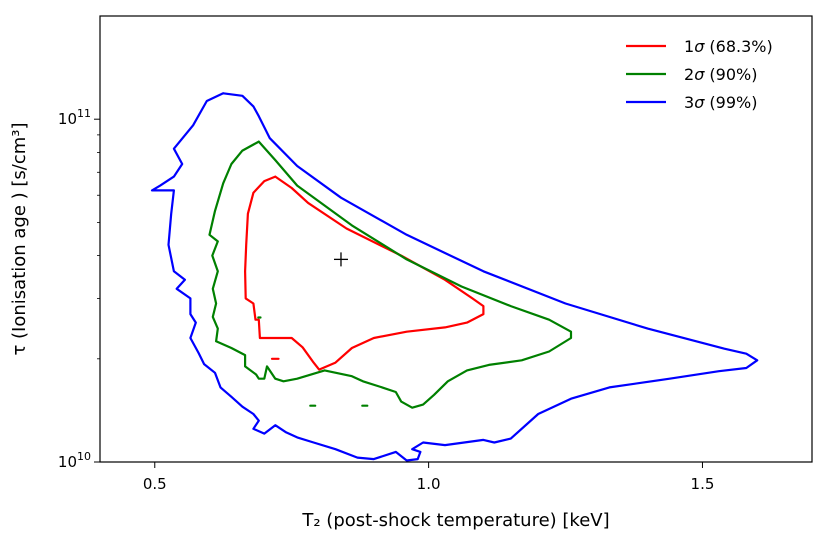 The image size is (830, 537). What do you see at coordinates (703, 484) in the screenshot?
I see `x-tick-label: 1.5` at bounding box center [703, 484].